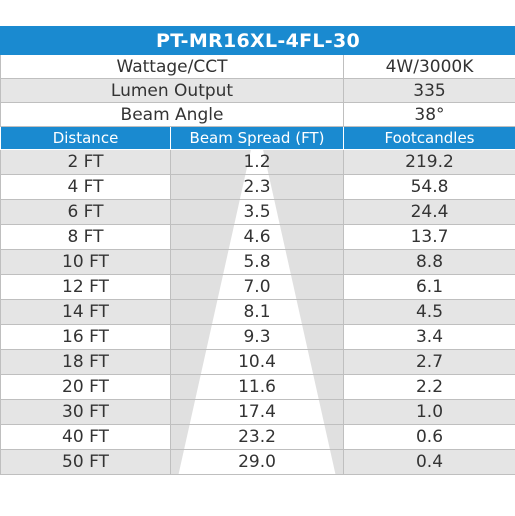  I want to click on distance-cell: 40 FT, so click(86, 437).